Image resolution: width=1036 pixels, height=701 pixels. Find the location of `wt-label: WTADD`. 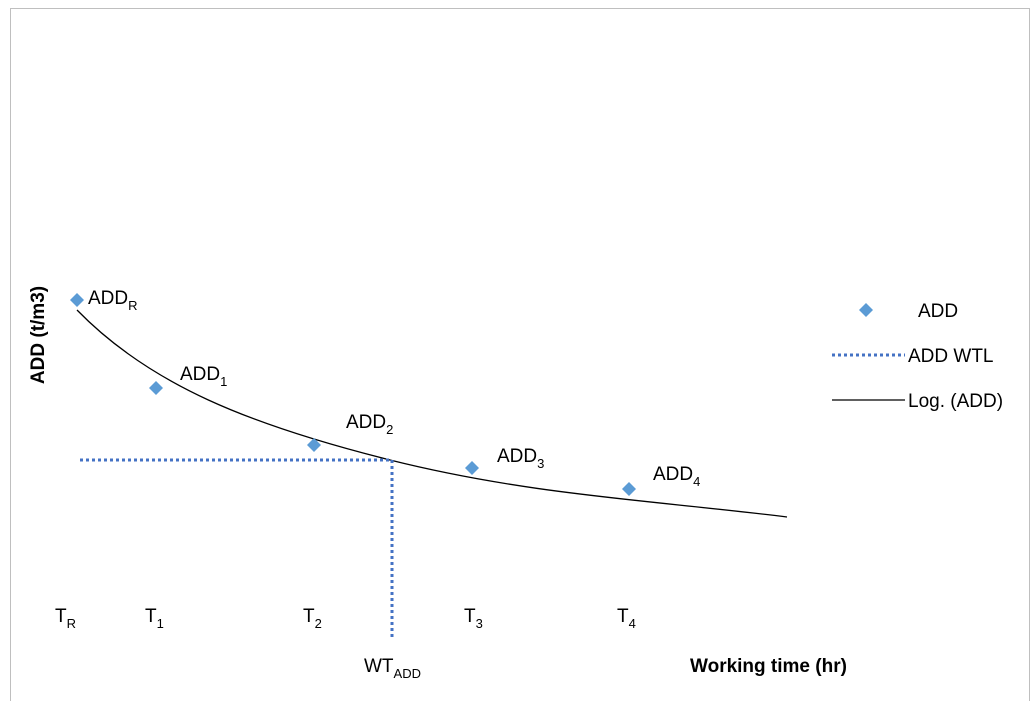

wt-label: WTADD is located at coordinates (392, 668).